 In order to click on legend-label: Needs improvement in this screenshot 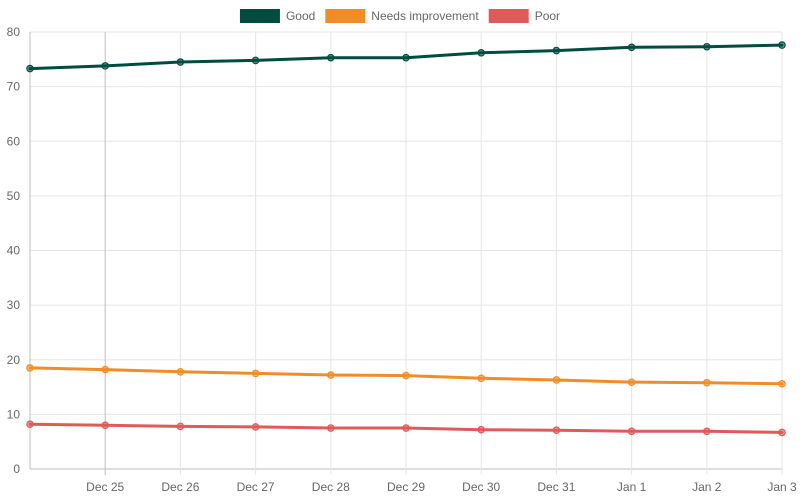, I will do `click(425, 16)`.